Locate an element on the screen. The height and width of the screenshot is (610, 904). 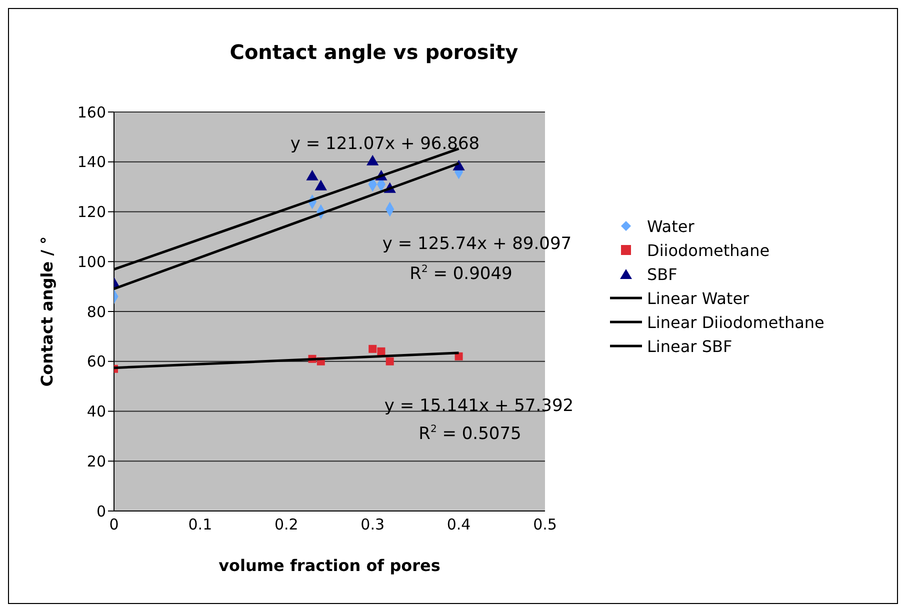
x-tick-label: 0.5 is located at coordinates (545, 525).